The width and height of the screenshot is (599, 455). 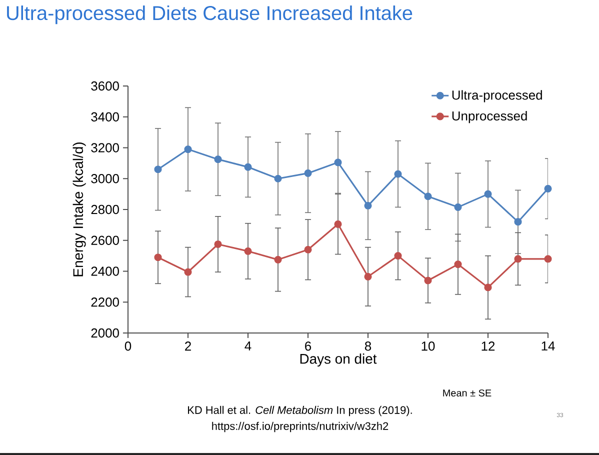 What do you see at coordinates (105, 333) in the screenshot?
I see `y-tick-label: 2000` at bounding box center [105, 333].